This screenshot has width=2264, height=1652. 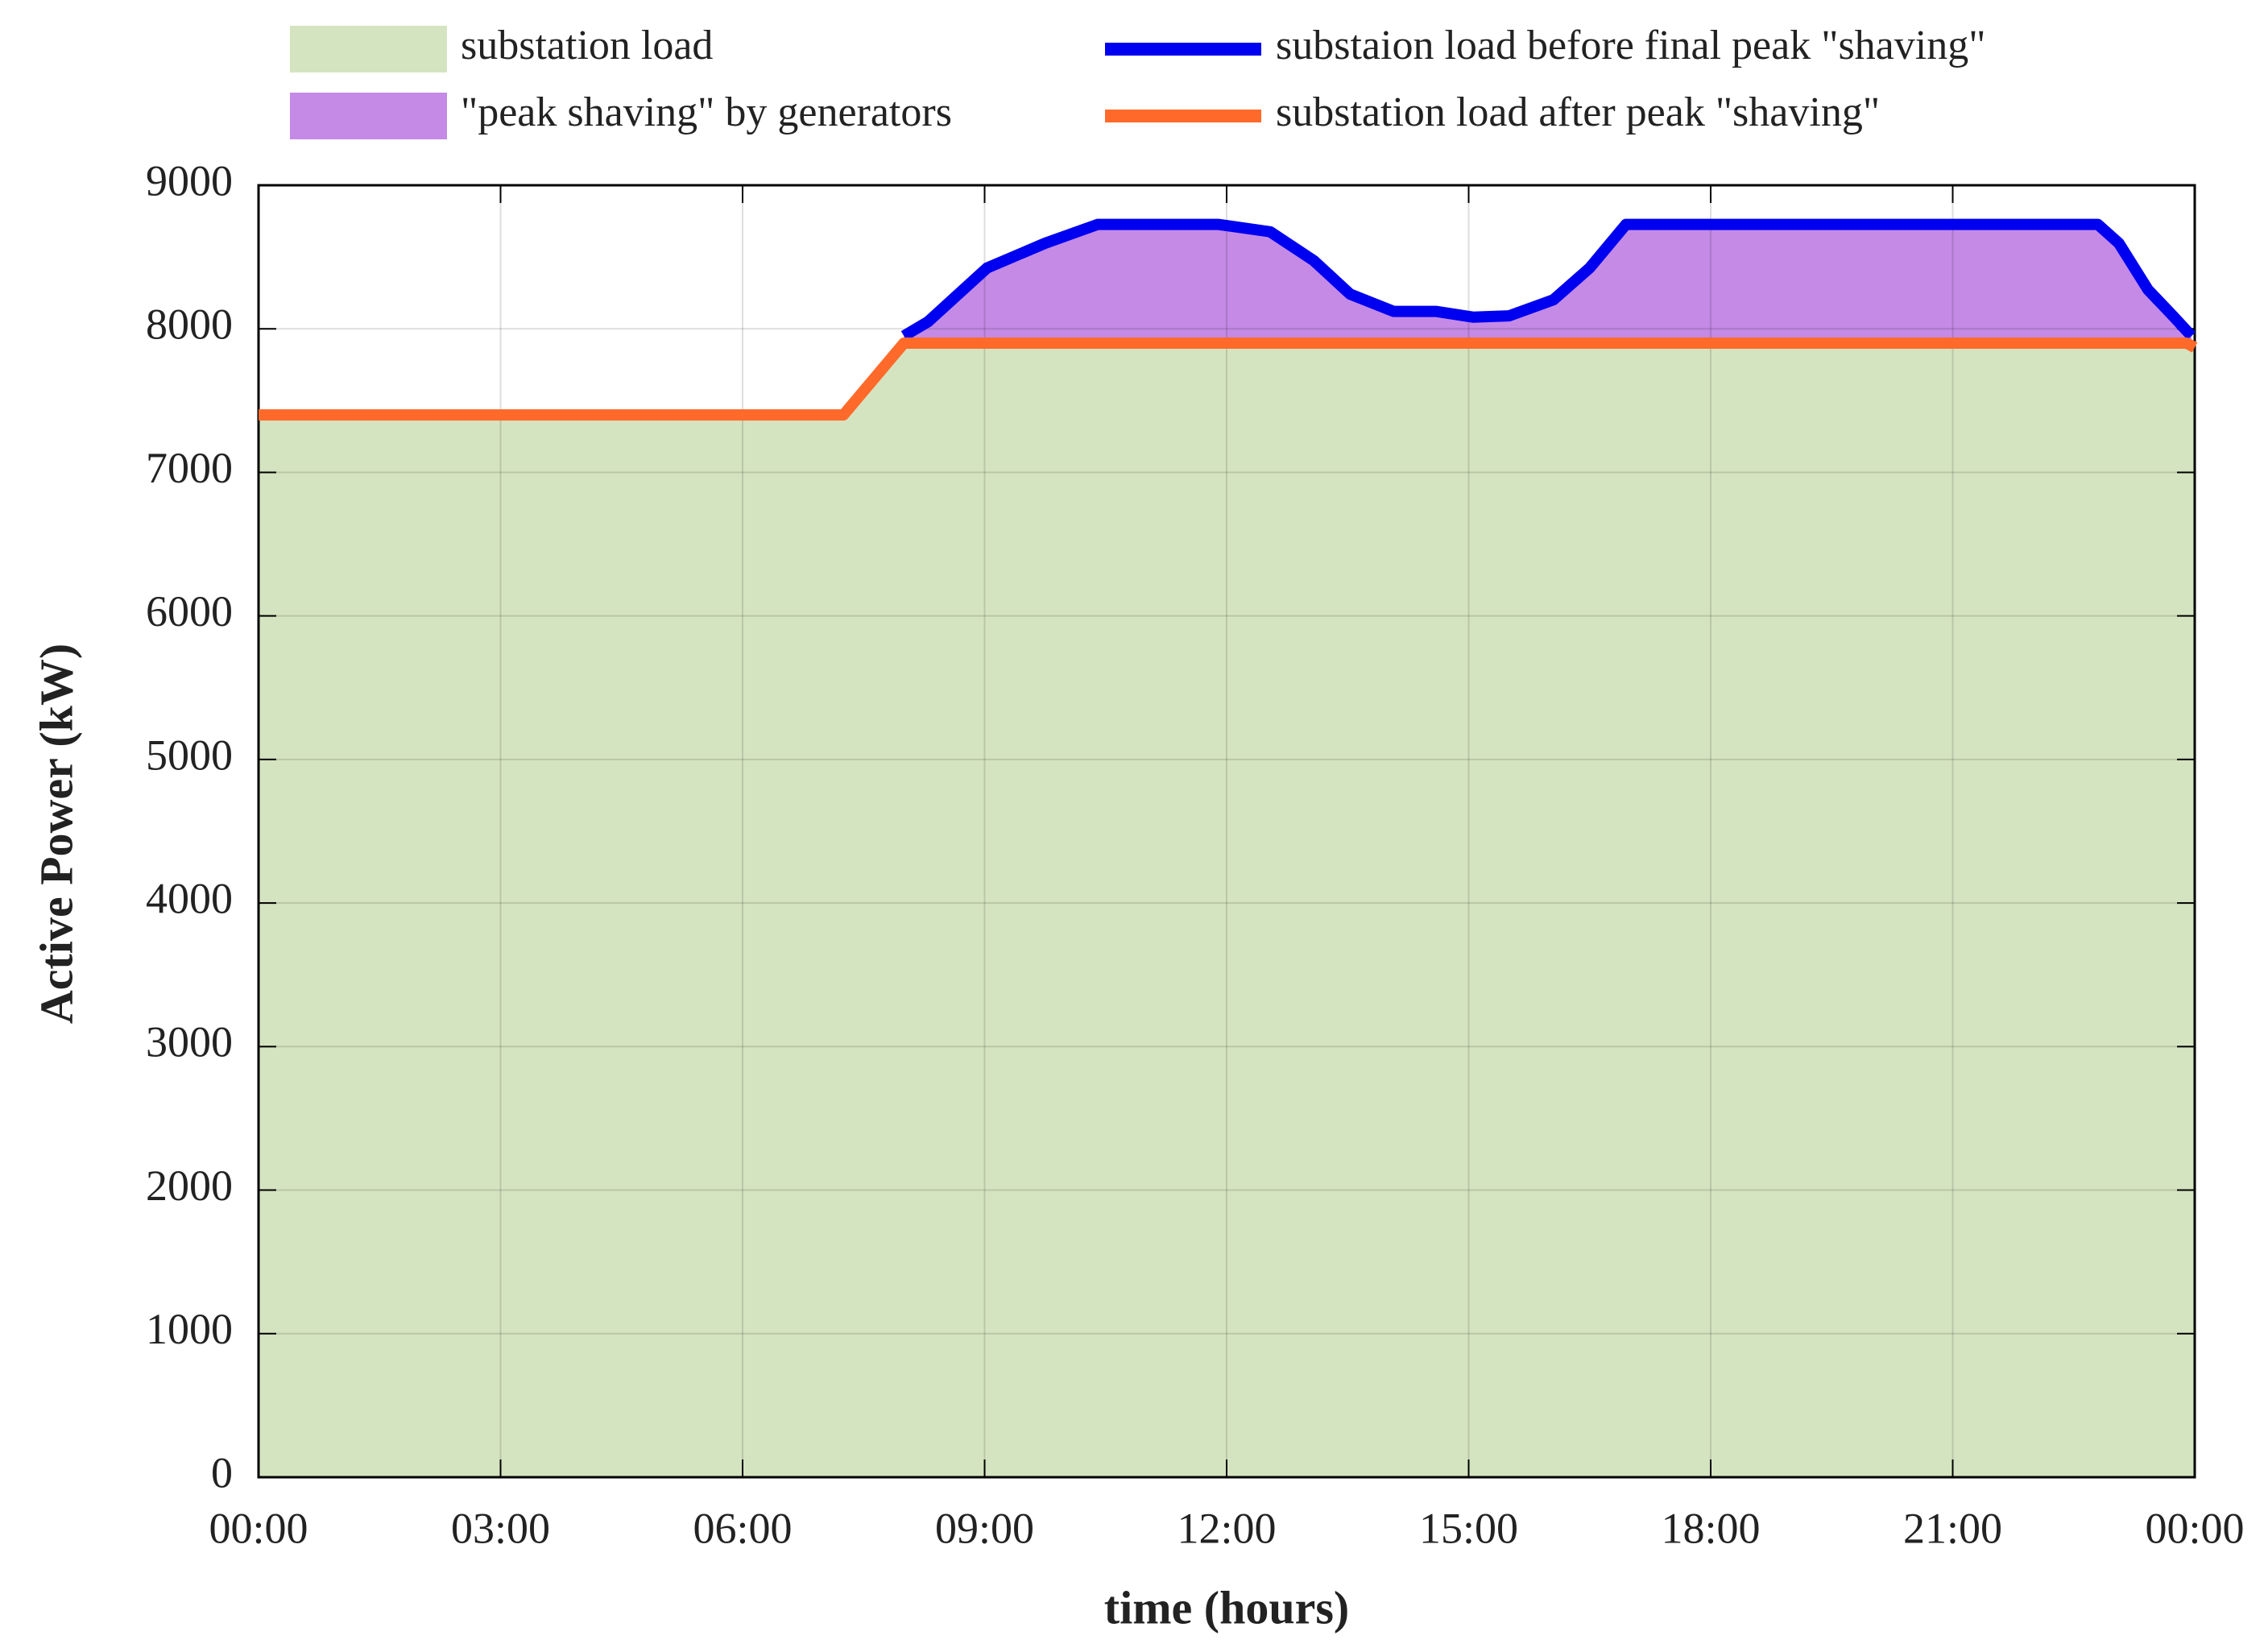 What do you see at coordinates (706, 112) in the screenshot?
I see `legend-label: "peak shaving" by generators` at bounding box center [706, 112].